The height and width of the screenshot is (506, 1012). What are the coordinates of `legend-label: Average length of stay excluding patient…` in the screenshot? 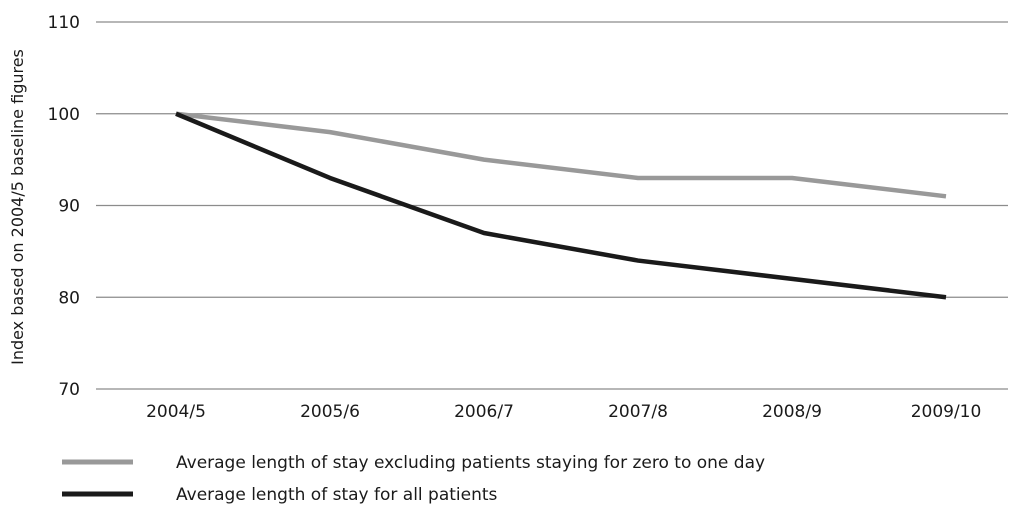 It's located at (470, 463).